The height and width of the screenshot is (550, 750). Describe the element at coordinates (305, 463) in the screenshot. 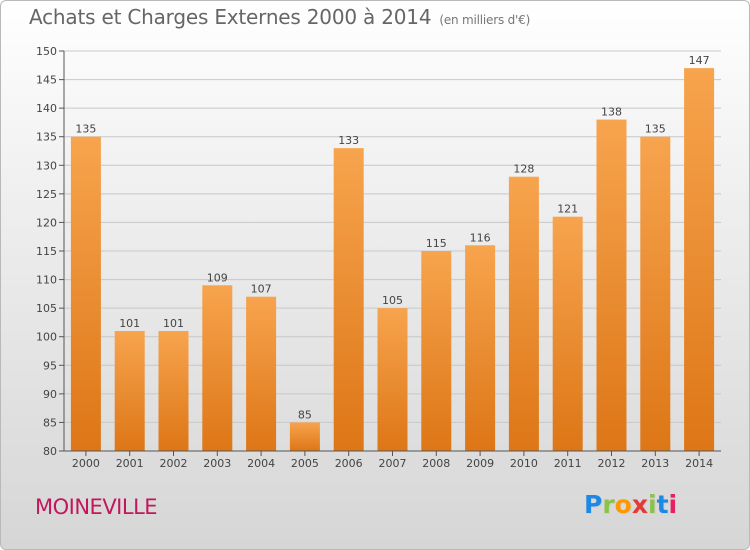

I see `x-tick-label: 2005` at that location.